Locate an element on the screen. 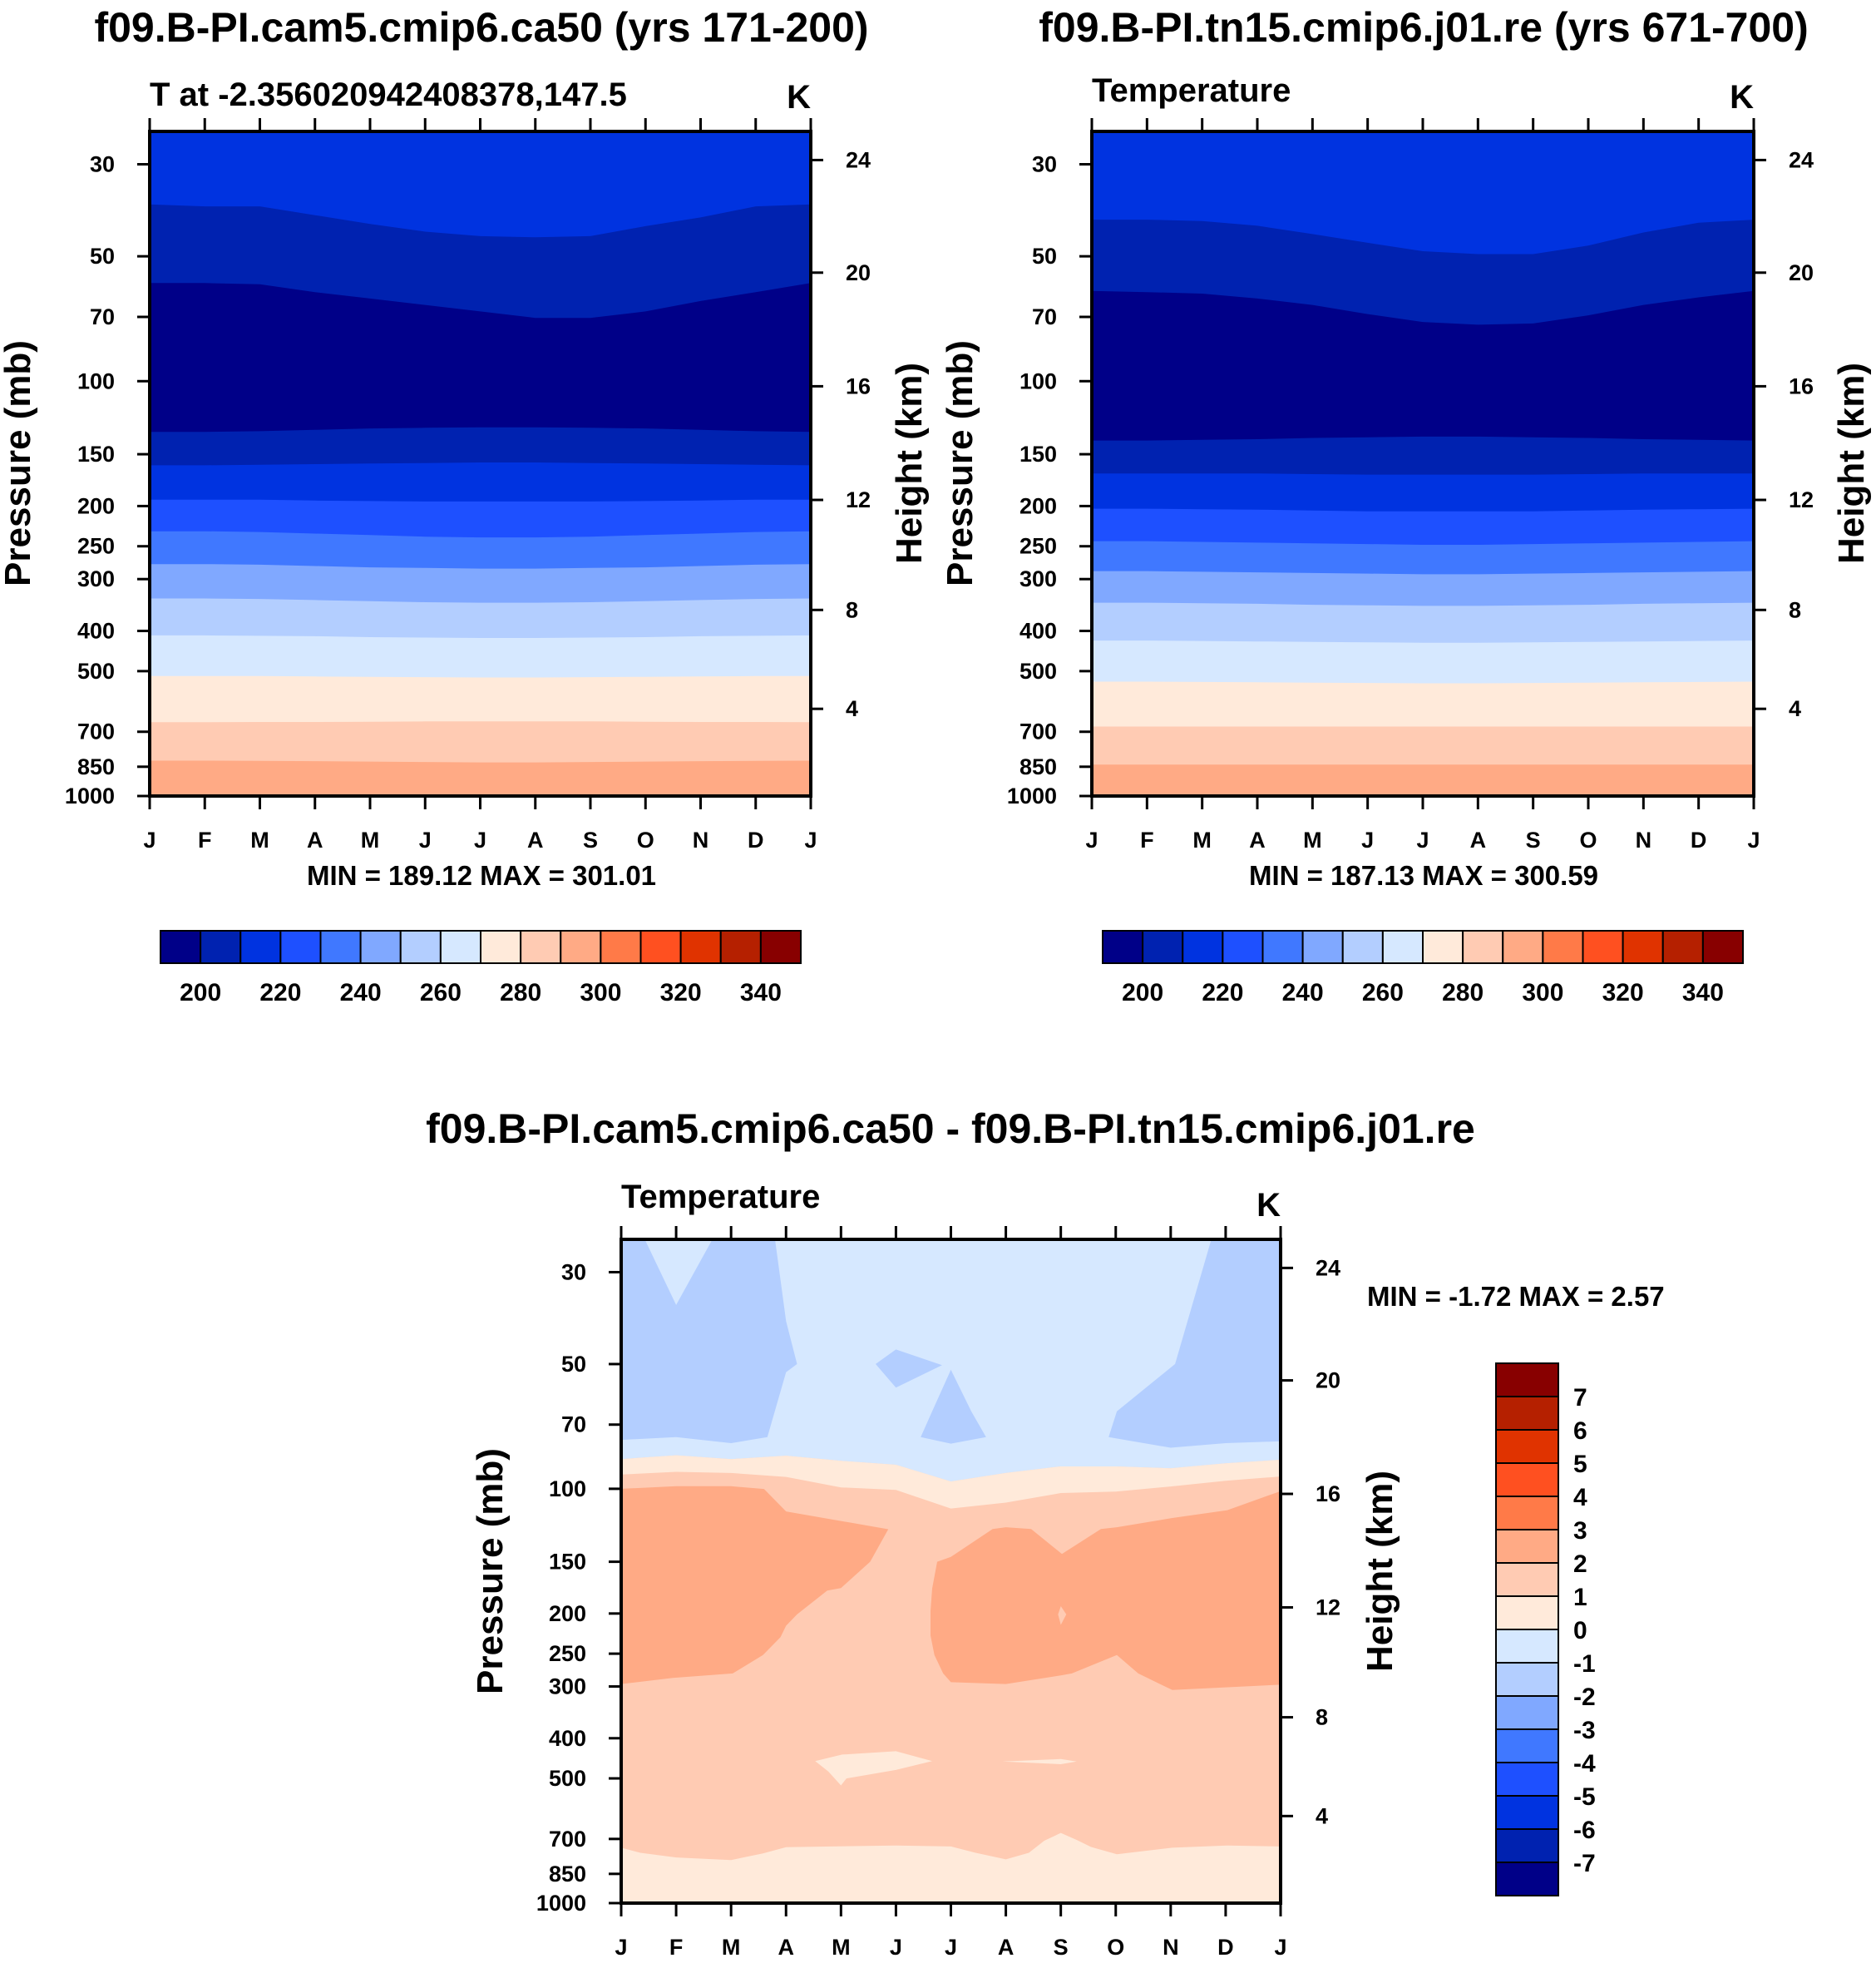 The height and width of the screenshot is (1963, 1876). panel1-y2label: Height (km) is located at coordinates (909, 463).